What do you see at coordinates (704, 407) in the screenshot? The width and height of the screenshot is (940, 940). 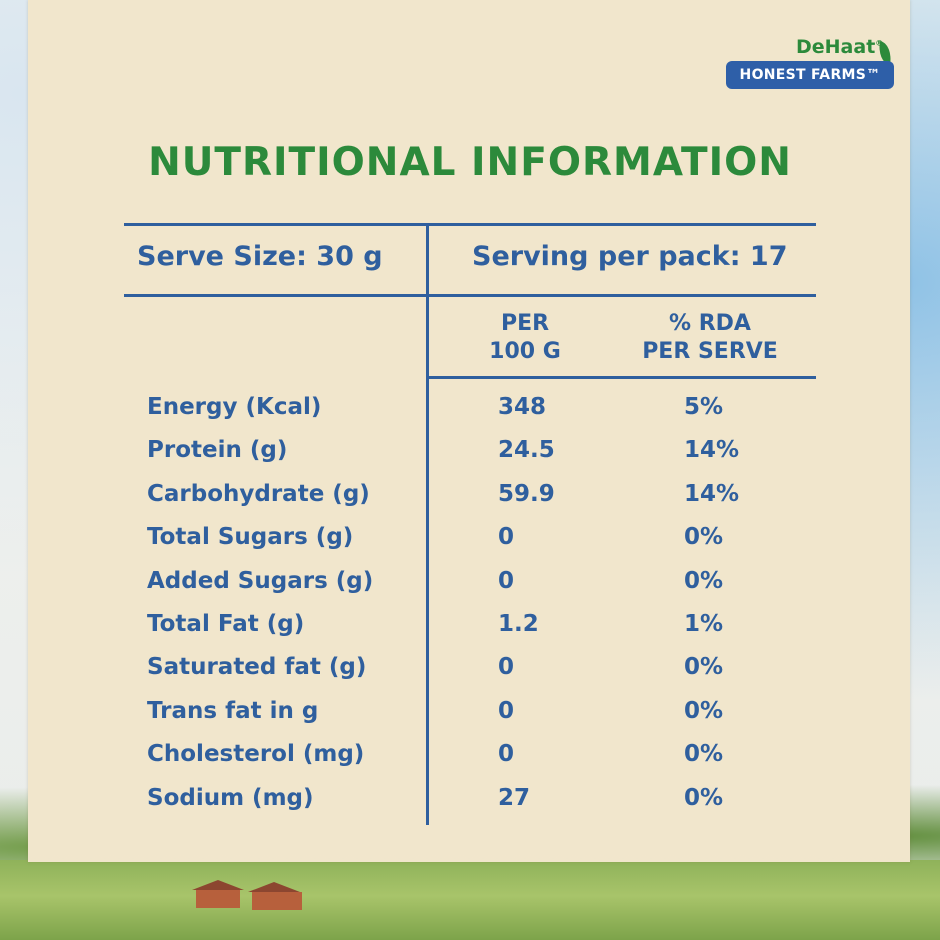 I see `rda-value: 5%` at bounding box center [704, 407].